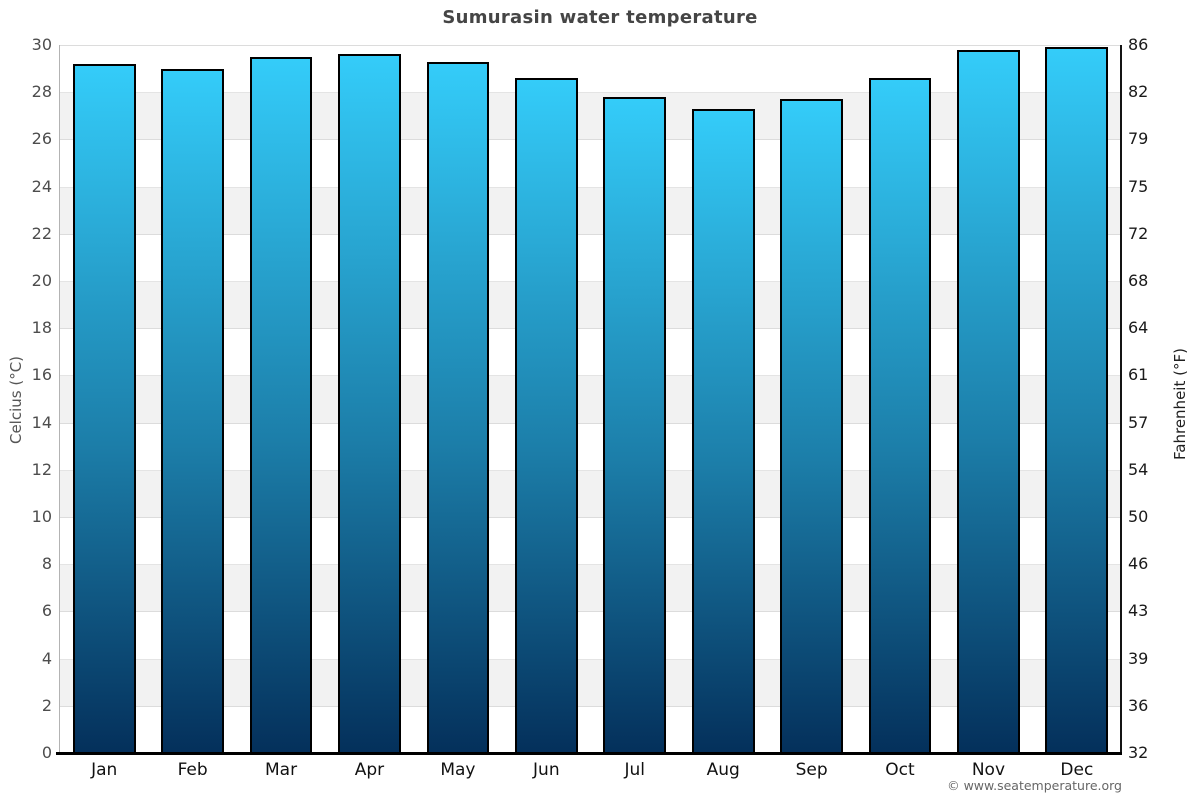 The height and width of the screenshot is (800, 1200). Describe the element at coordinates (1138, 422) in the screenshot. I see `tick-label: 57` at that location.